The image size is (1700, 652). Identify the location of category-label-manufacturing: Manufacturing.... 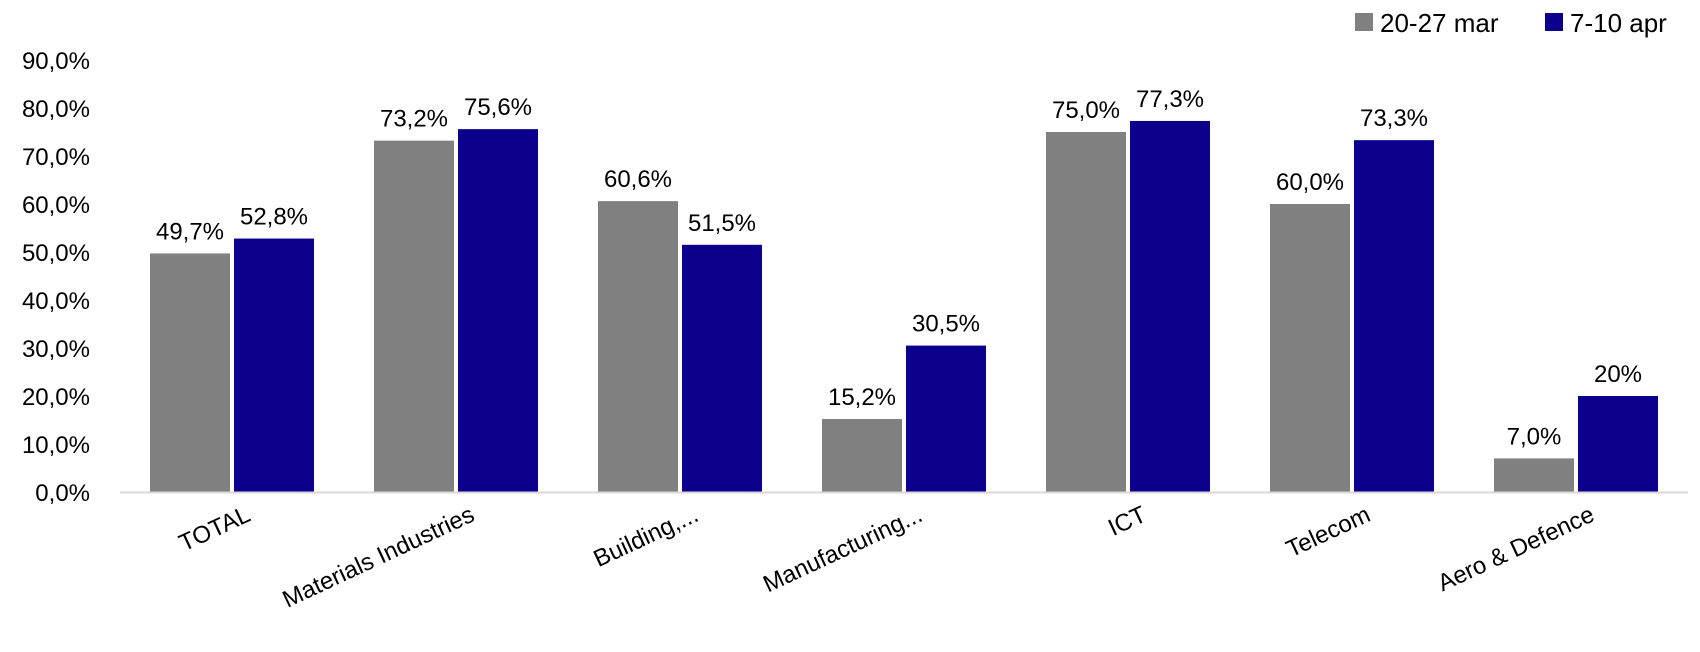
(842, 549).